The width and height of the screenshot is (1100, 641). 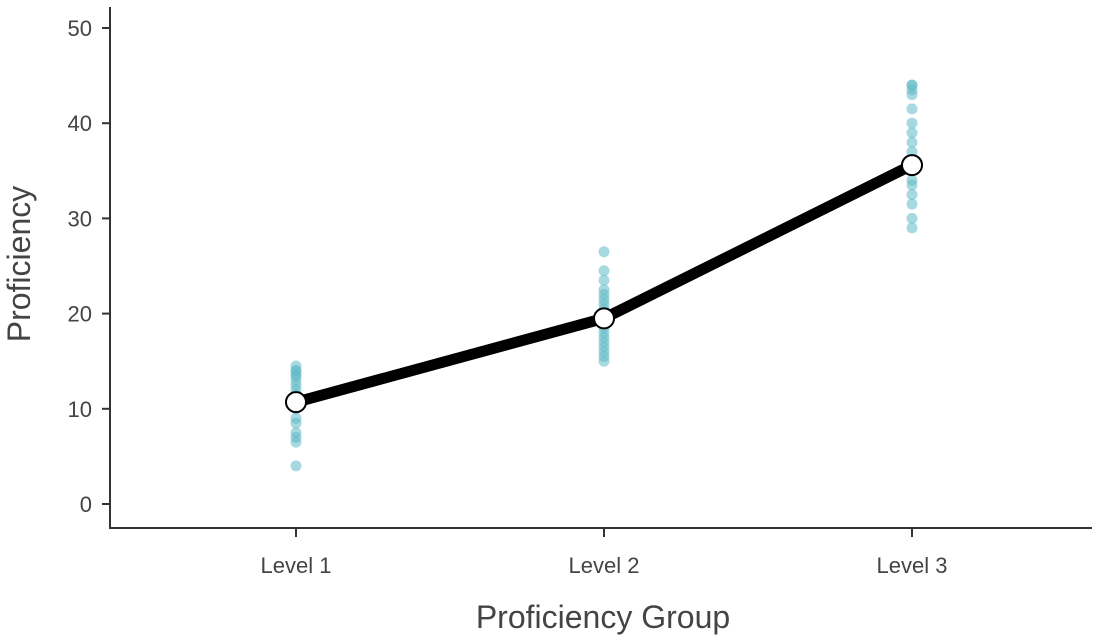 What do you see at coordinates (80, 409) in the screenshot?
I see `y-tick-label: 10` at bounding box center [80, 409].